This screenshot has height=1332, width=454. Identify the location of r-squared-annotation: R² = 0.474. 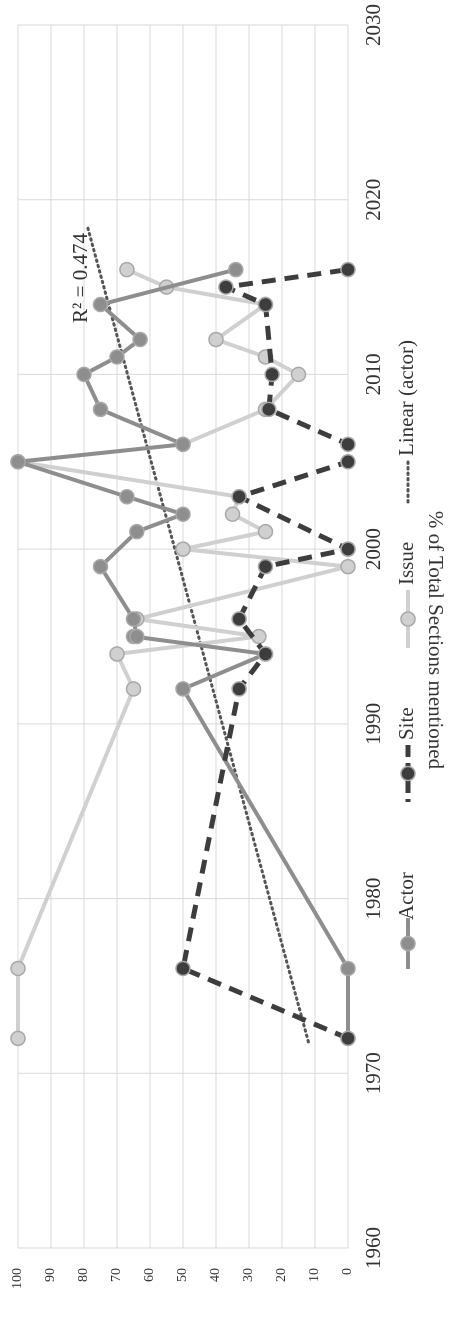
(80, 278).